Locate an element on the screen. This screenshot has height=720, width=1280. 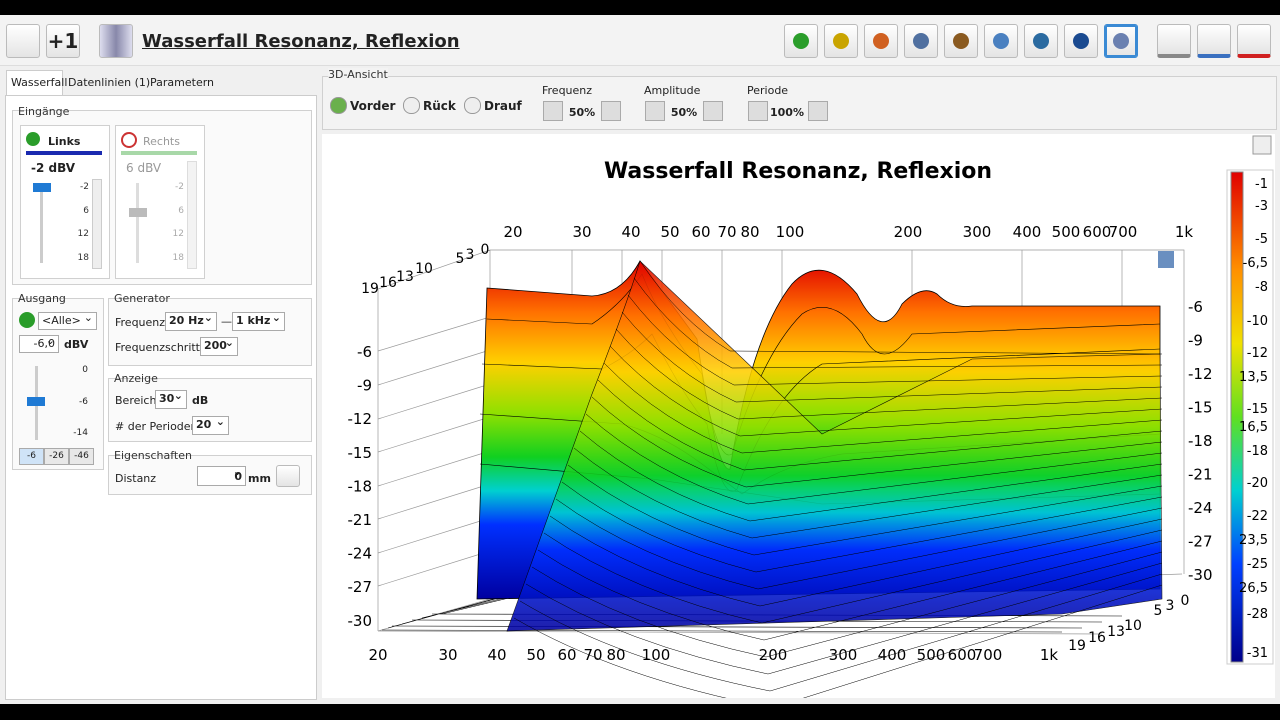
channel-name: Links is located at coordinates (64, 141).